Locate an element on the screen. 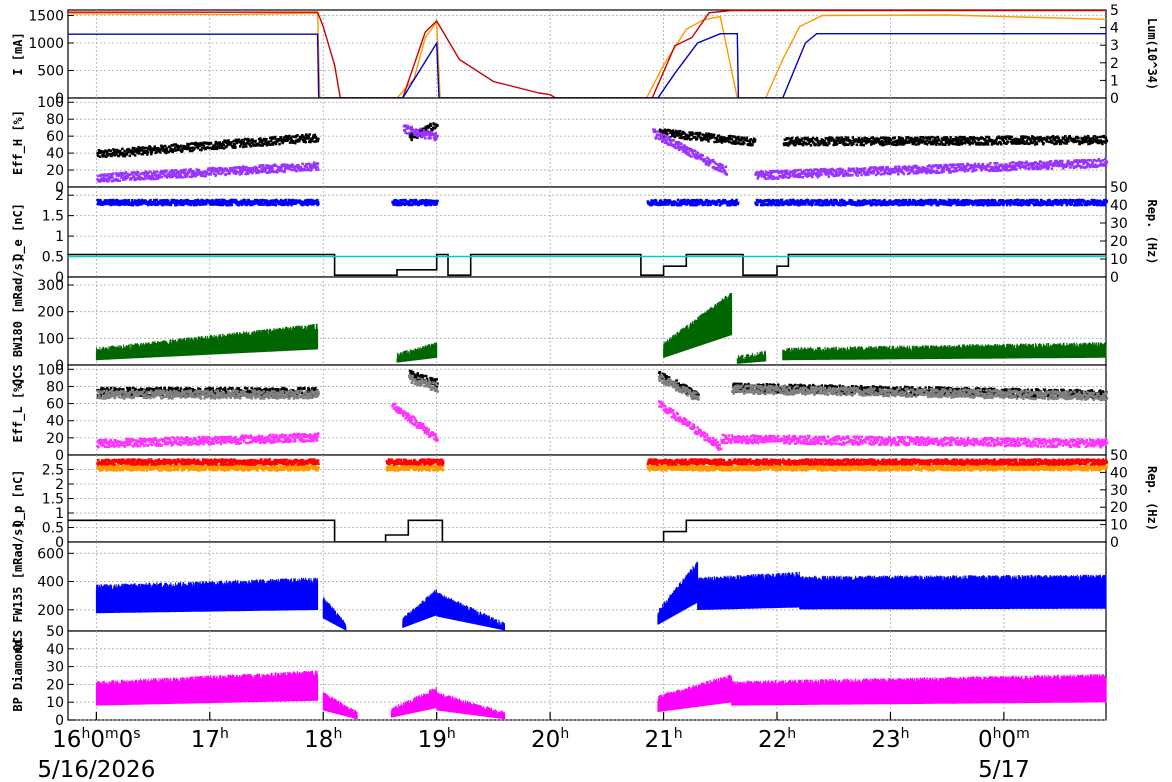 Image resolution: width=1172 pixels, height=782 pixels. ytick-label-bp_diamond: 0 is located at coordinates (59, 721).